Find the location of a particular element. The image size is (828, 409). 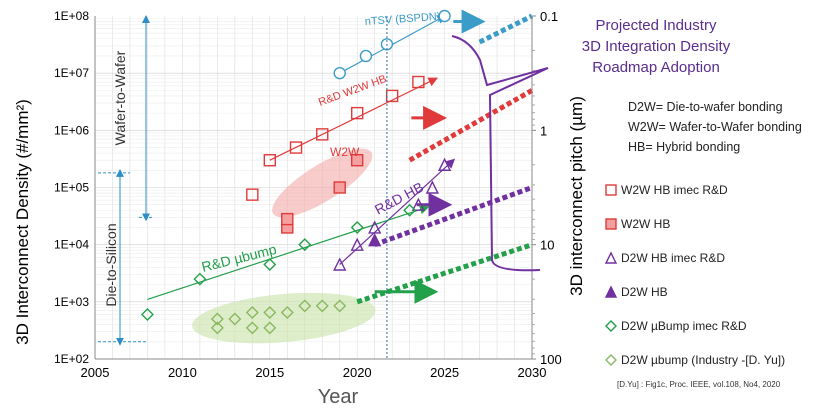

series-d2w-bump-industry-d-yu- is located at coordinates (278, 317).